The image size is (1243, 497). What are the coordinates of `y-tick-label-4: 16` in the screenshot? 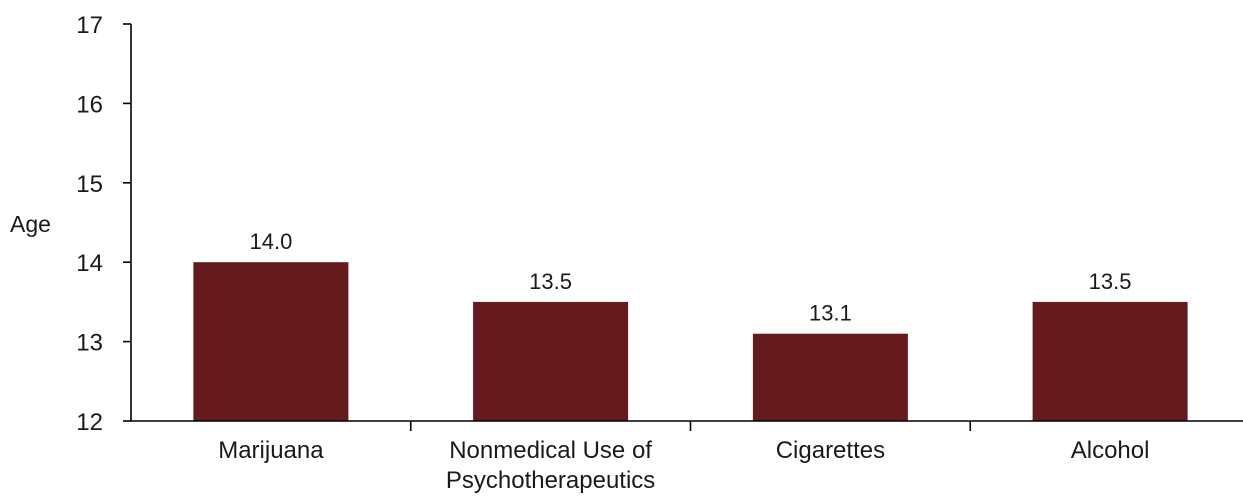 It's located at (89, 104).